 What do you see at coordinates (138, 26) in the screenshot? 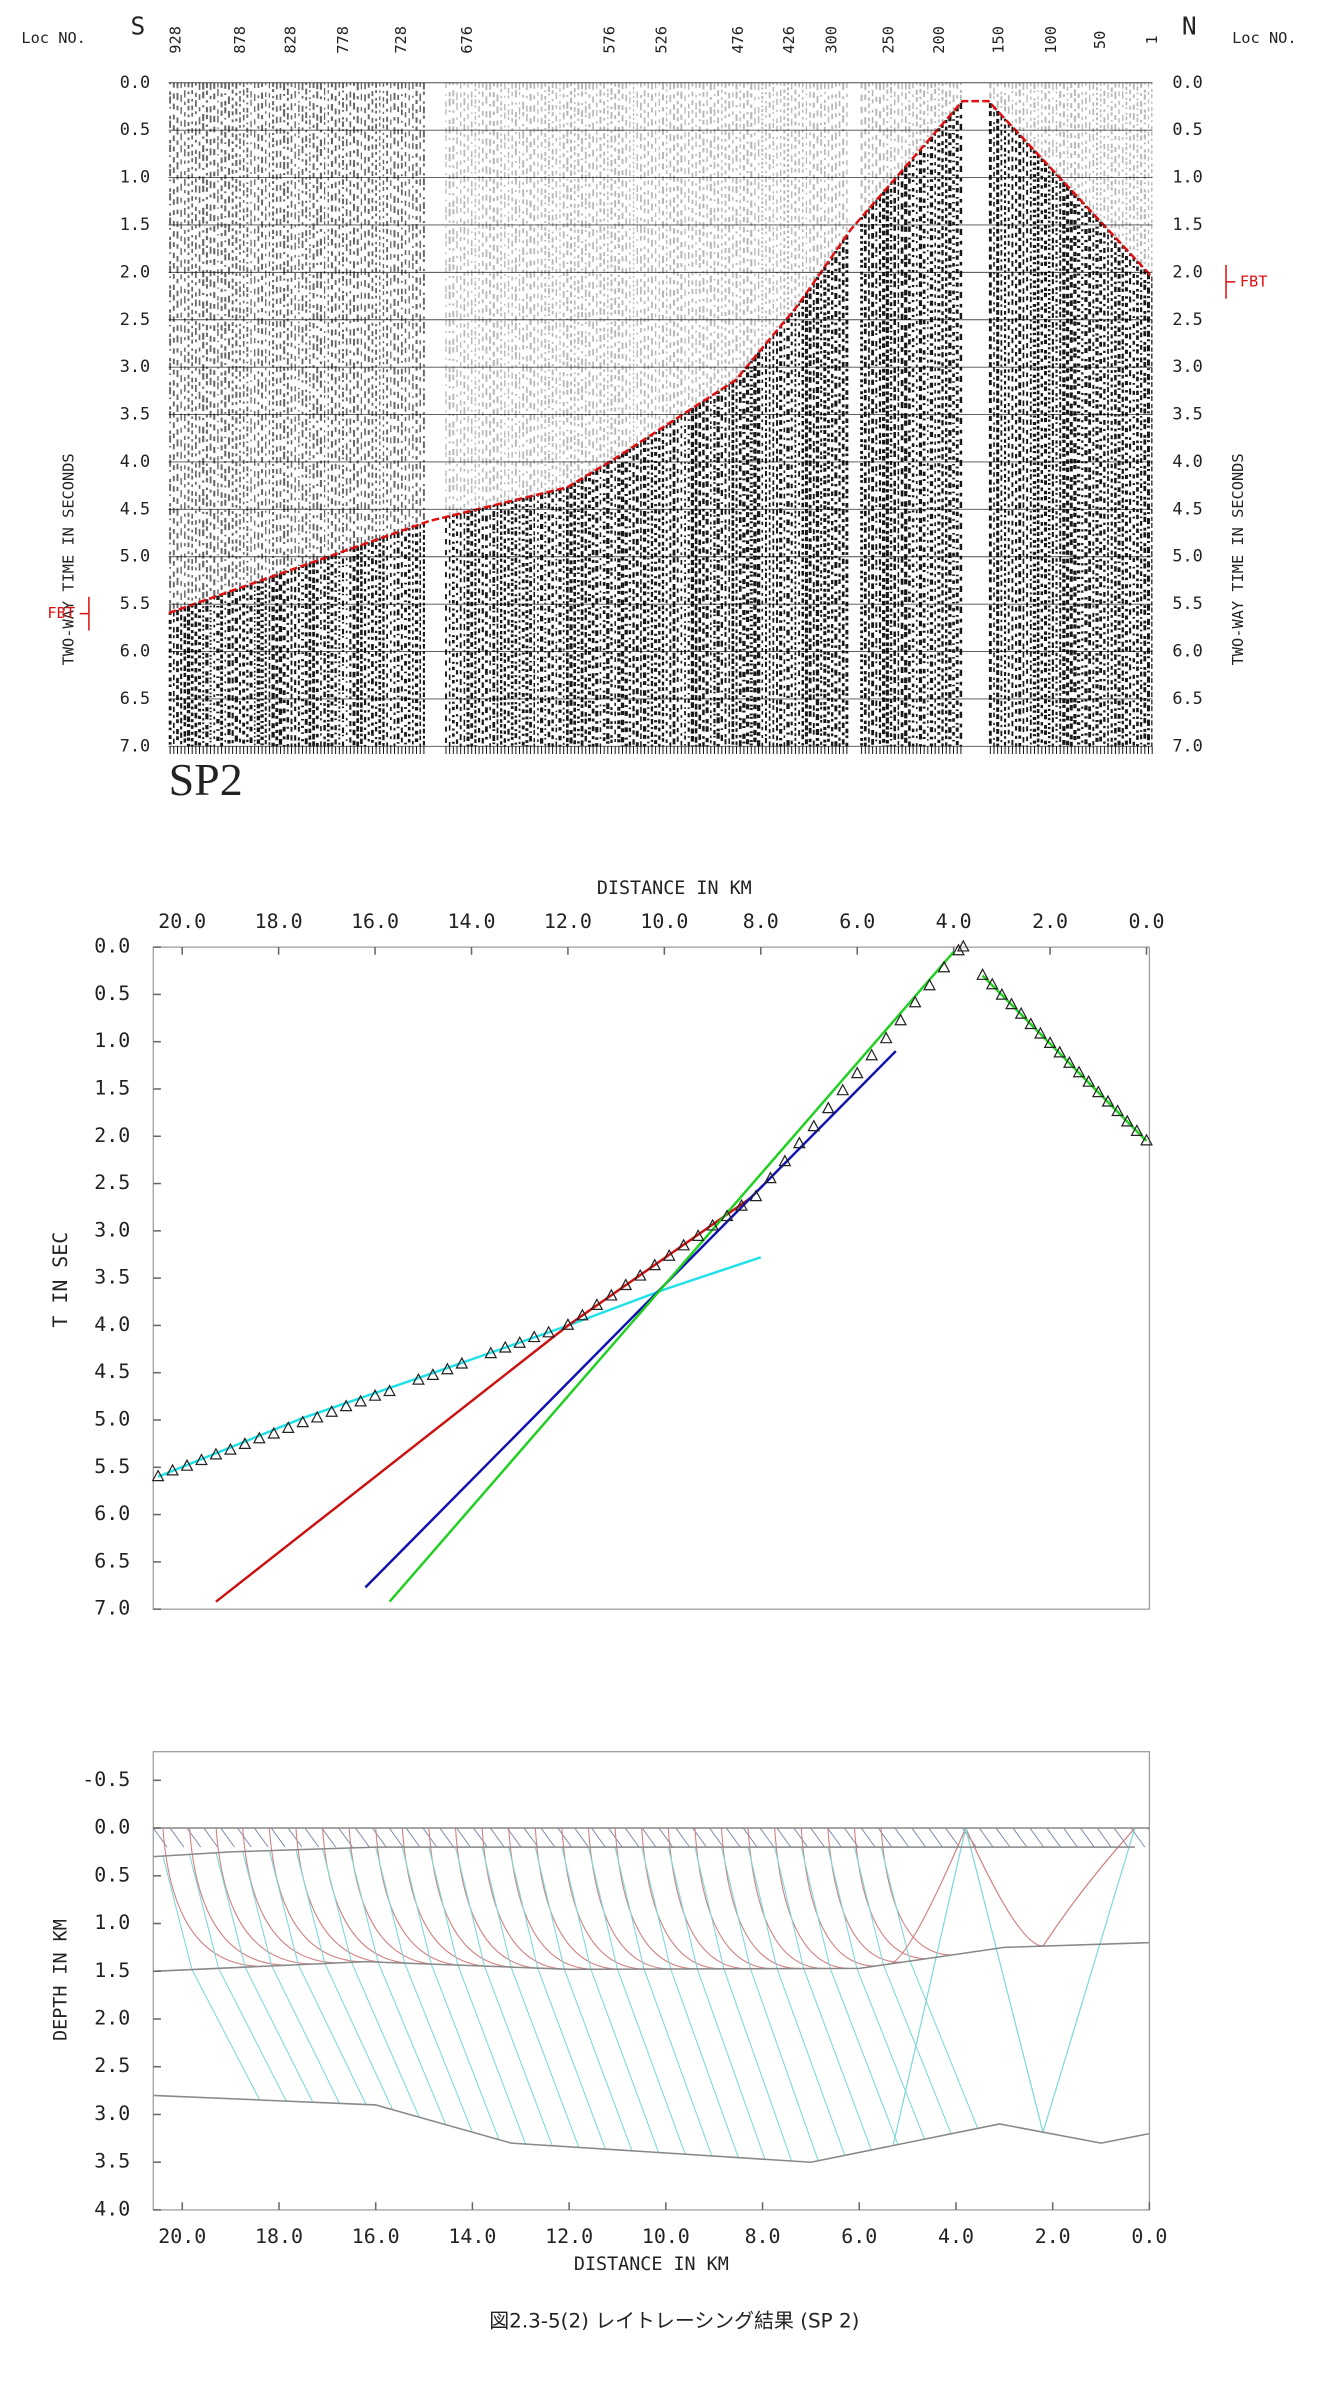
I see `end-label-left: S` at bounding box center [138, 26].